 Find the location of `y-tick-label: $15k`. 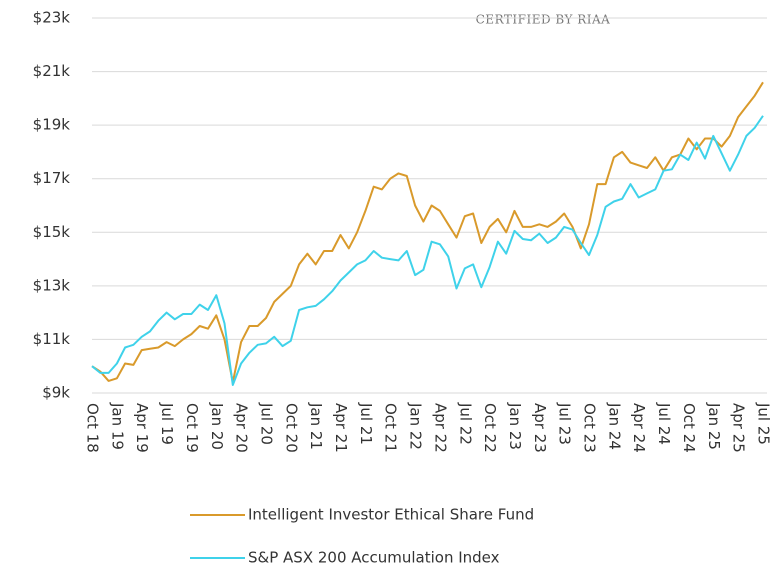

y-tick-label: $15k is located at coordinates (52, 232).